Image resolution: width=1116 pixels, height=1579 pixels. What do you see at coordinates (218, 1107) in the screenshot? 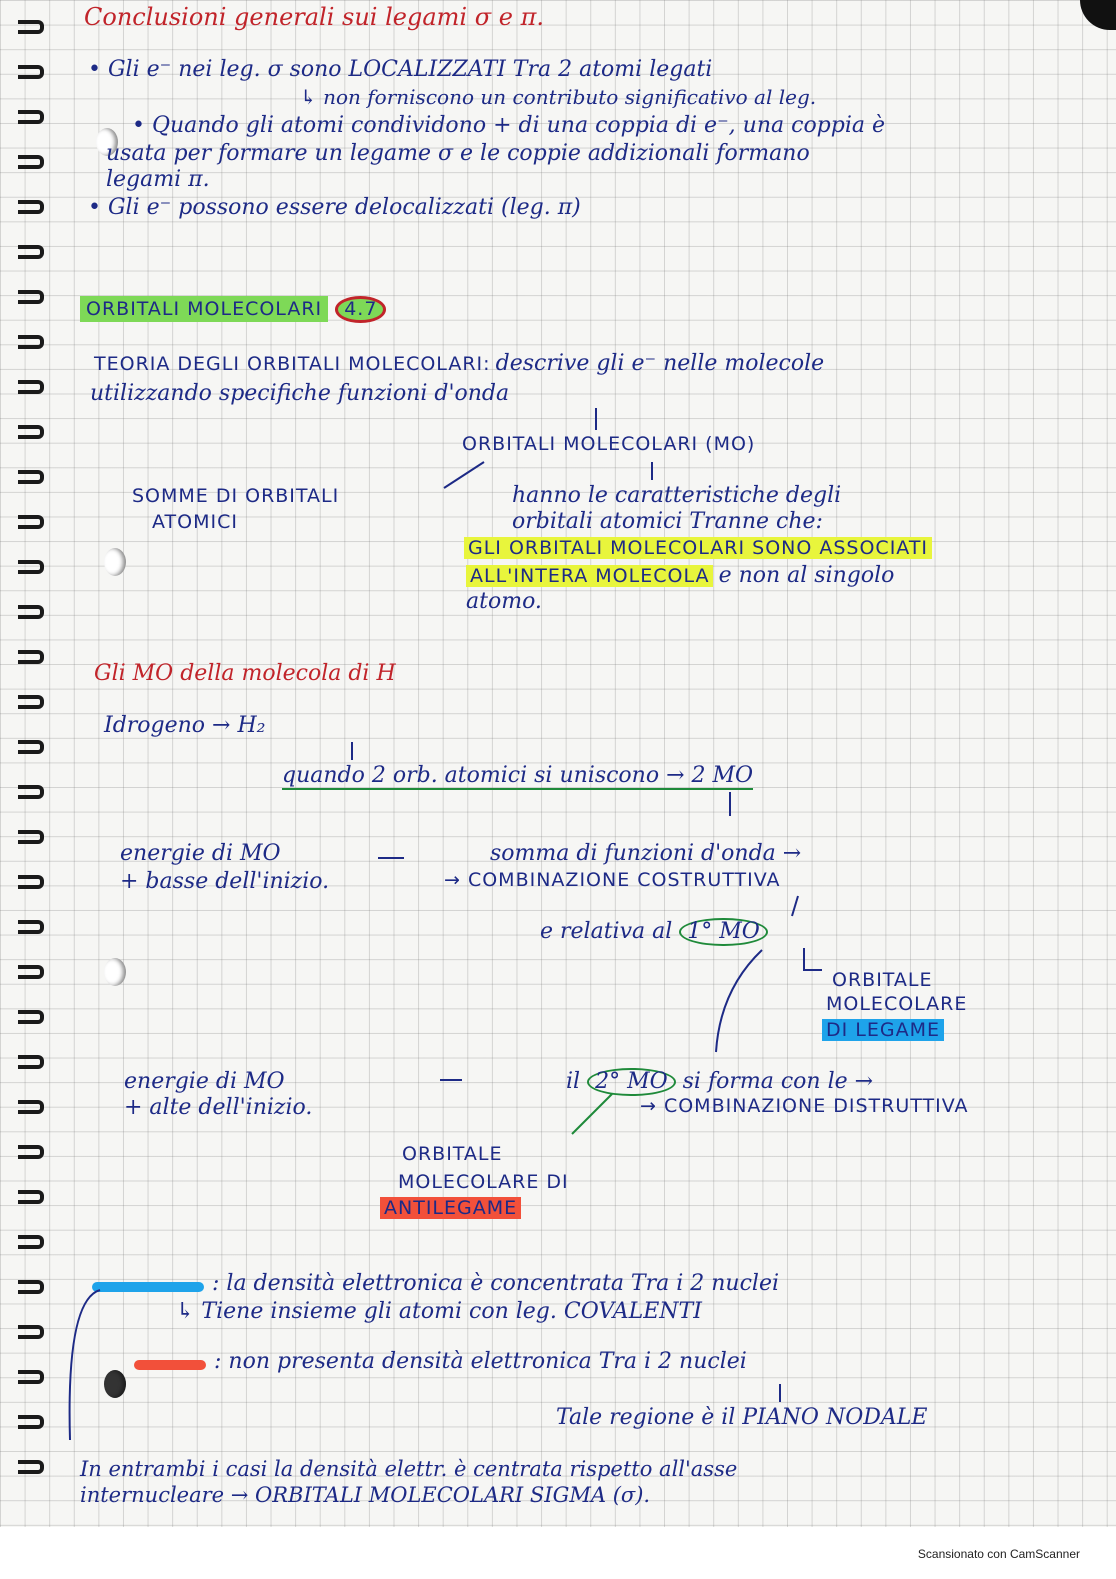
I see `energy-high: + alte dell'inizio.` at bounding box center [218, 1107].